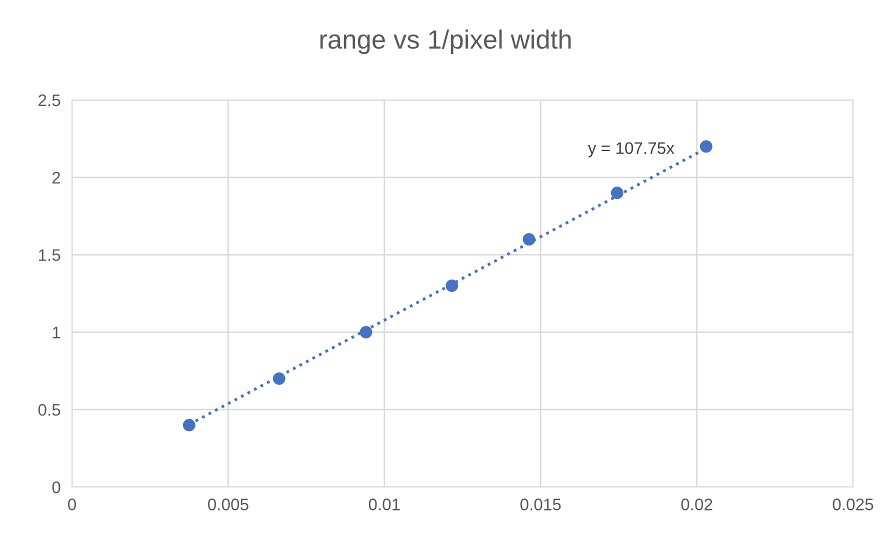  Describe the element at coordinates (631, 150) in the screenshot. I see `annotation: y = 107.75x` at that location.